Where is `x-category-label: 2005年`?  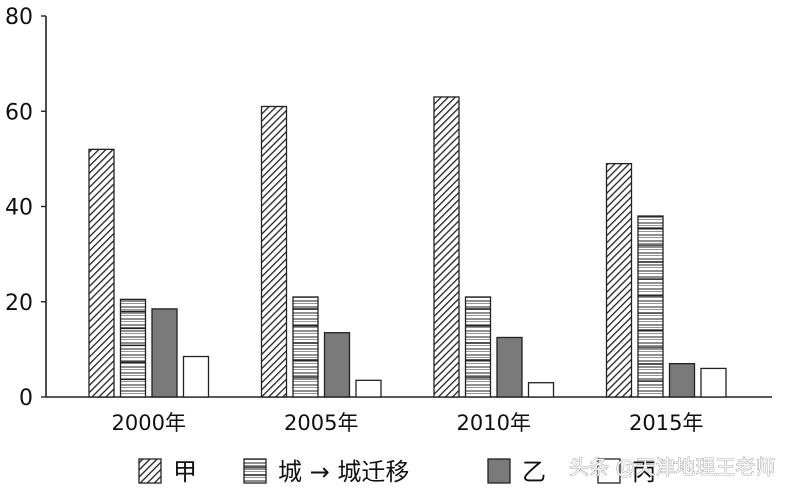 x-category-label: 2005年 is located at coordinates (321, 423).